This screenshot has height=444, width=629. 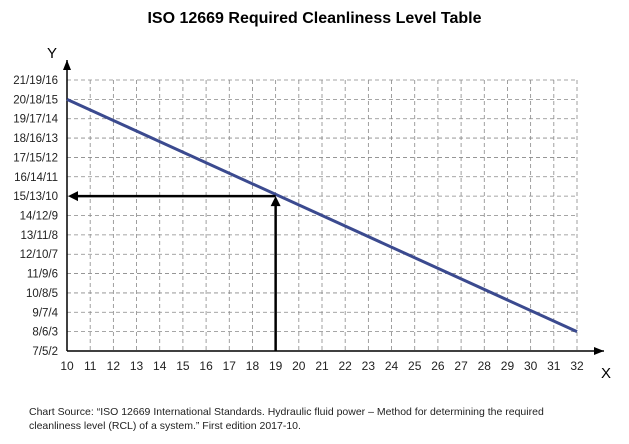 I want to click on x-tick-label: 28, so click(x=485, y=366).